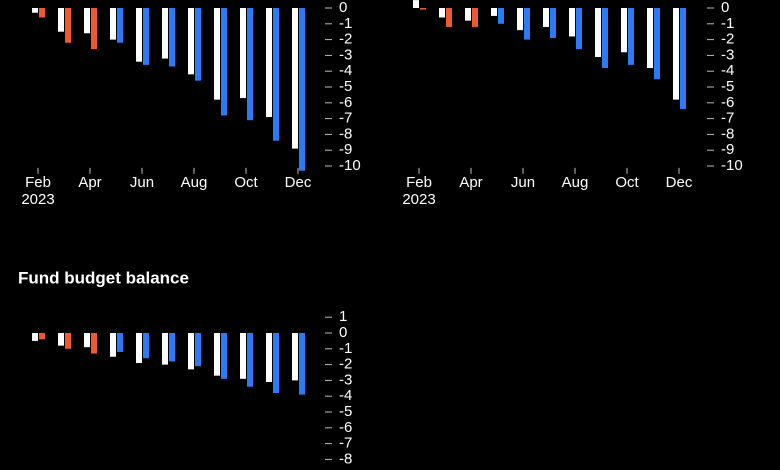 The image size is (780, 470). What do you see at coordinates (343, 316) in the screenshot?
I see `y-tick-label: 1` at bounding box center [343, 316].